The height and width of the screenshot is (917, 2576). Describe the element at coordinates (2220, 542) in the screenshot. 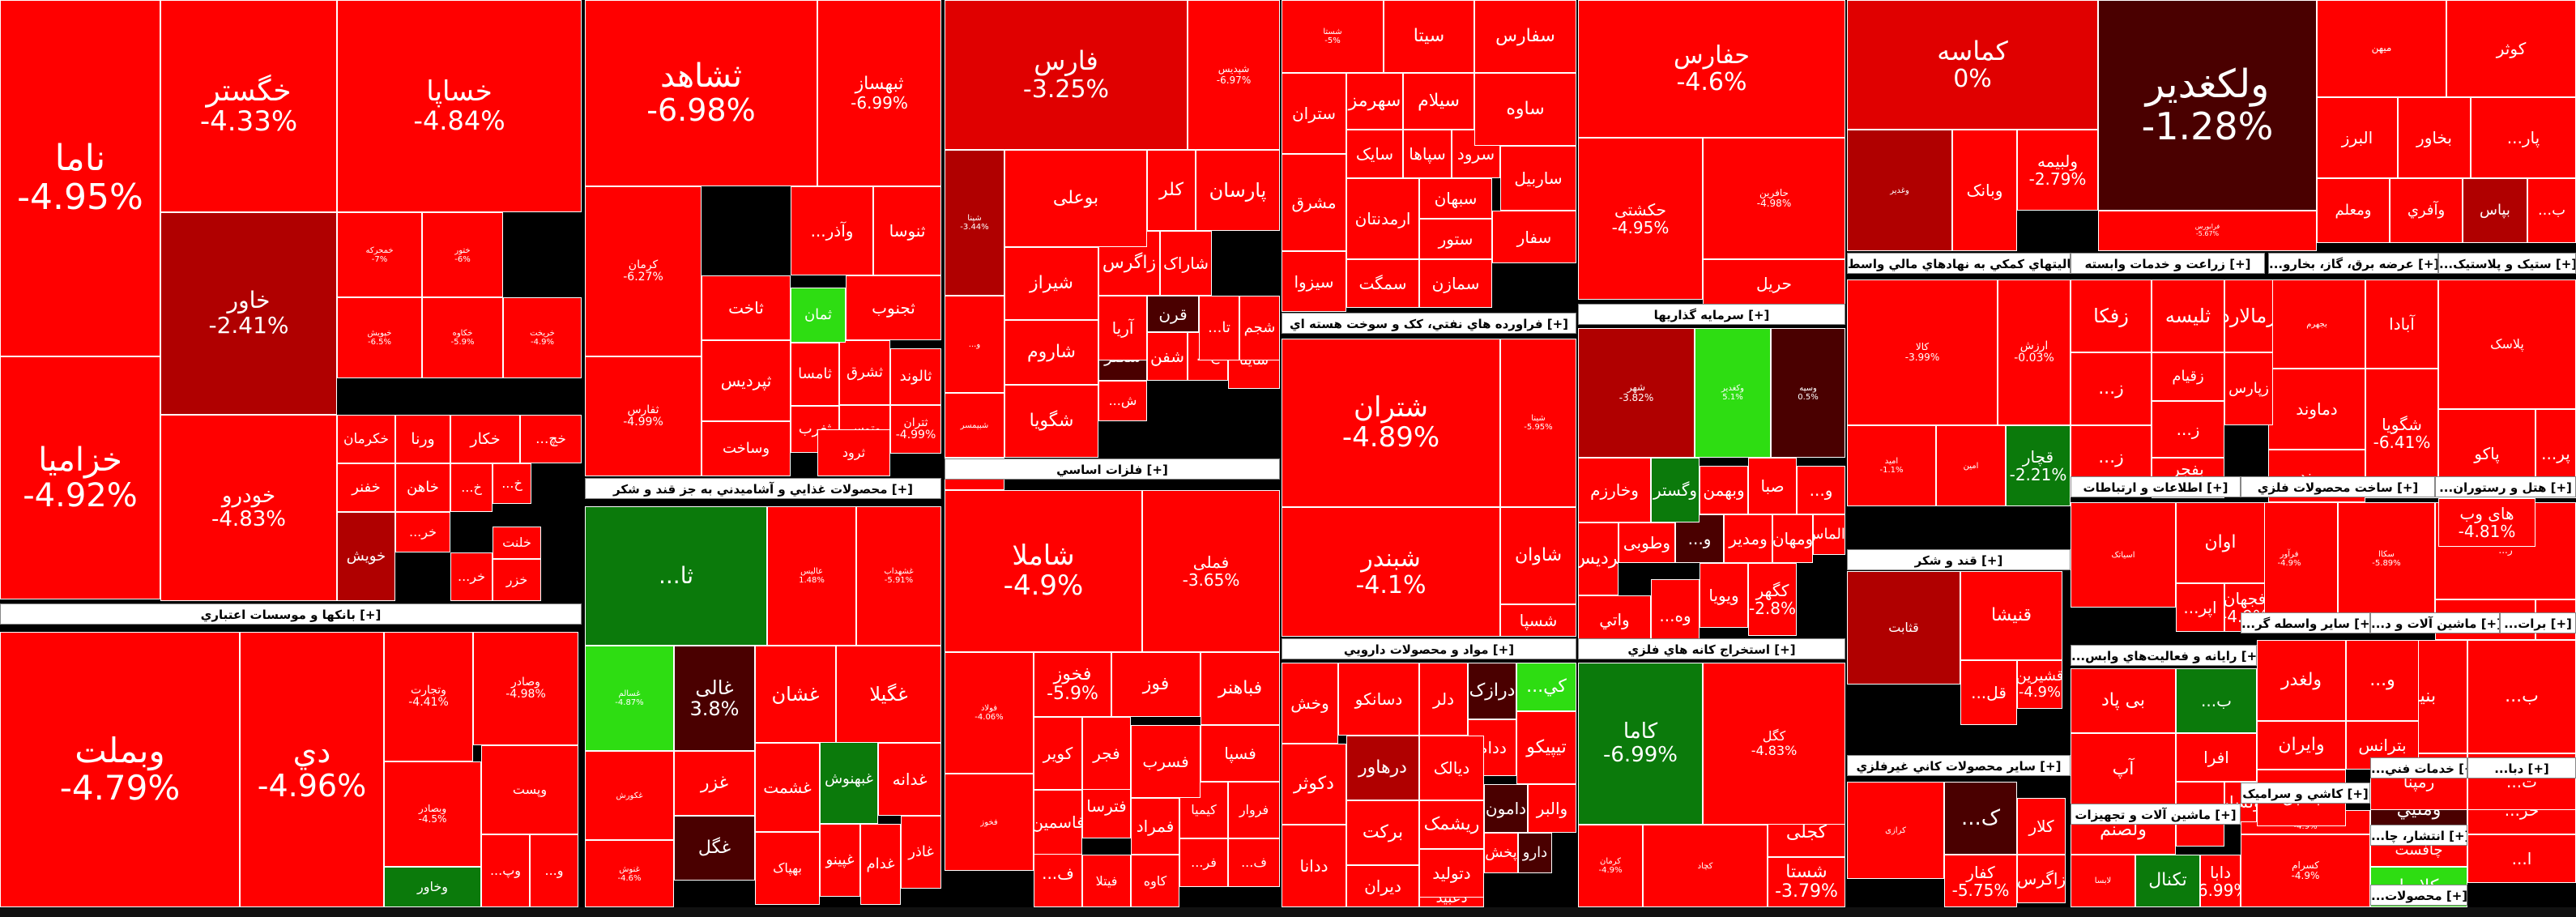

I see `stock-tile: اوان` at that location.